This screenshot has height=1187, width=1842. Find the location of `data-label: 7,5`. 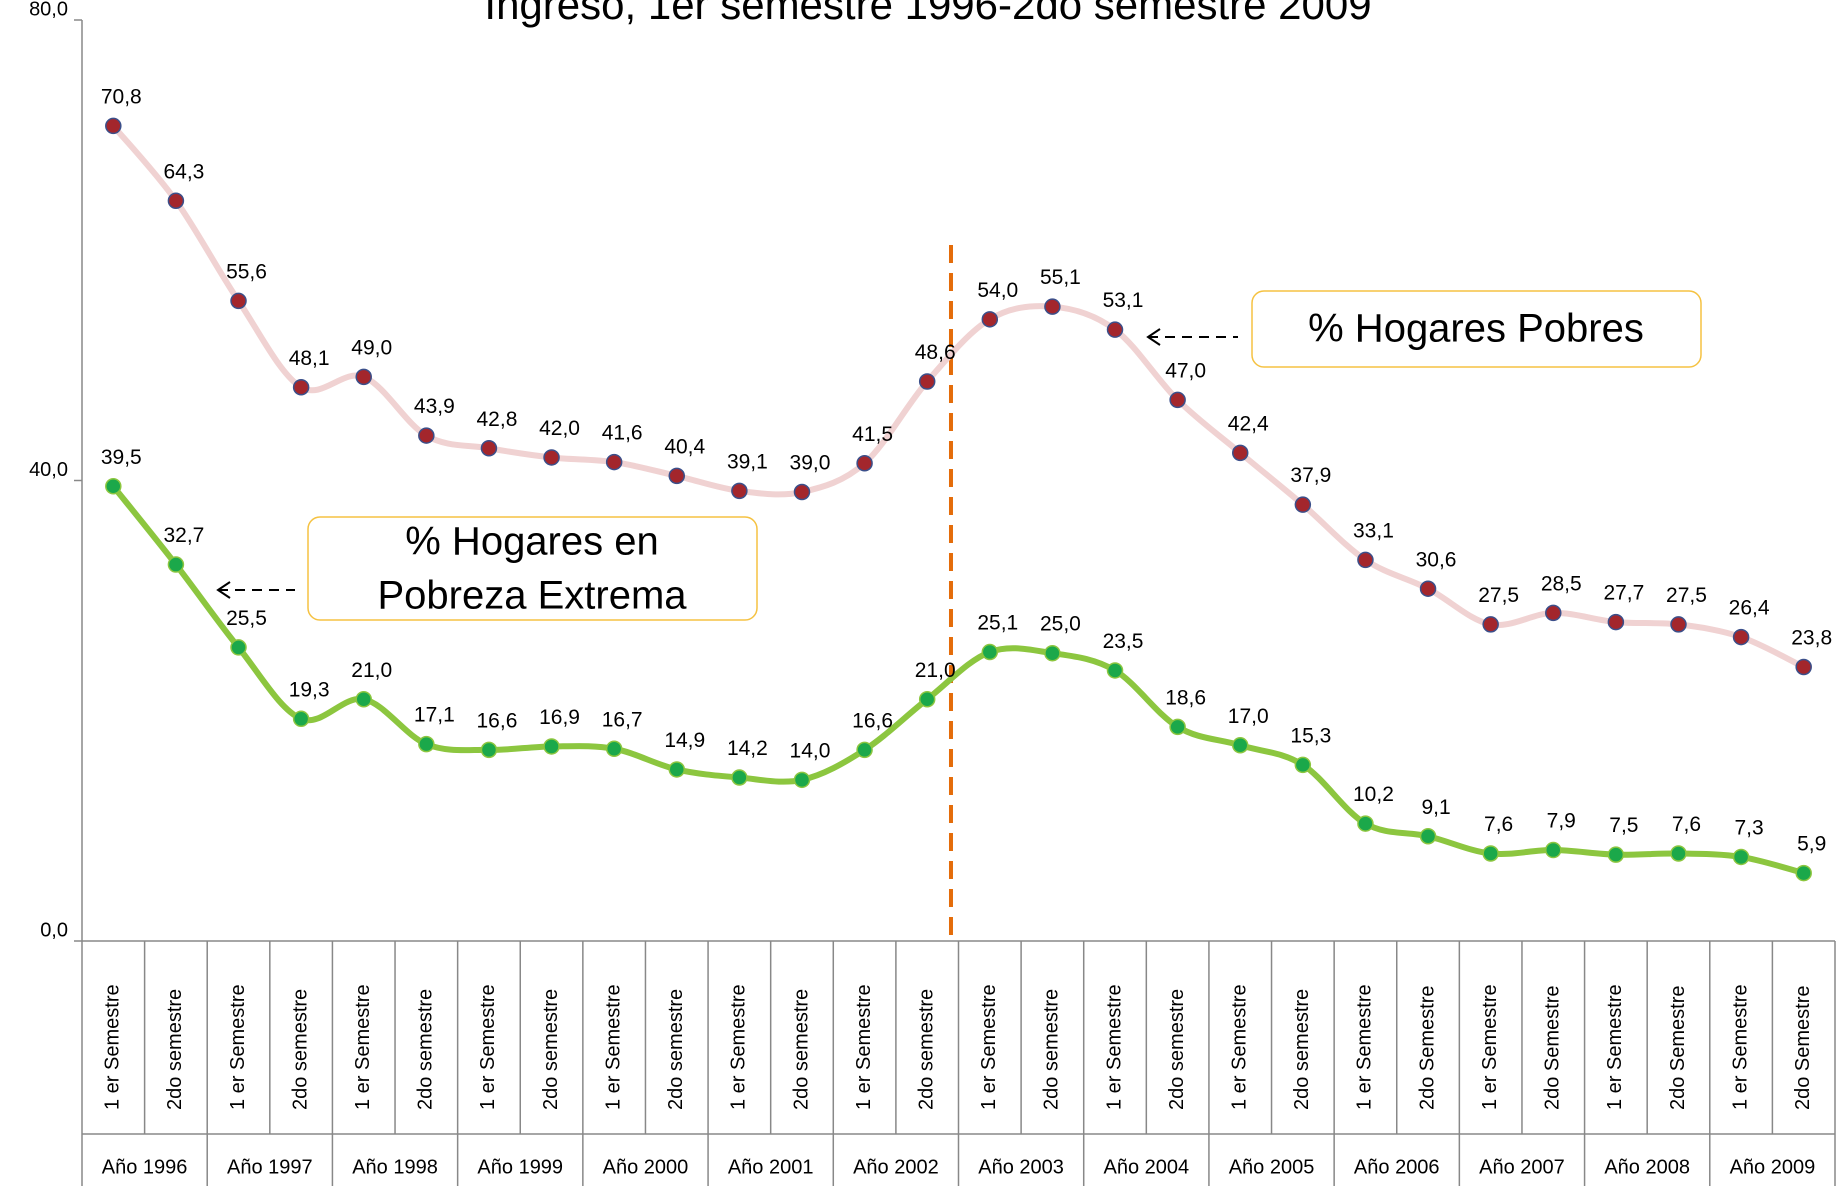

data-label: 7,5 is located at coordinates (1623, 825).